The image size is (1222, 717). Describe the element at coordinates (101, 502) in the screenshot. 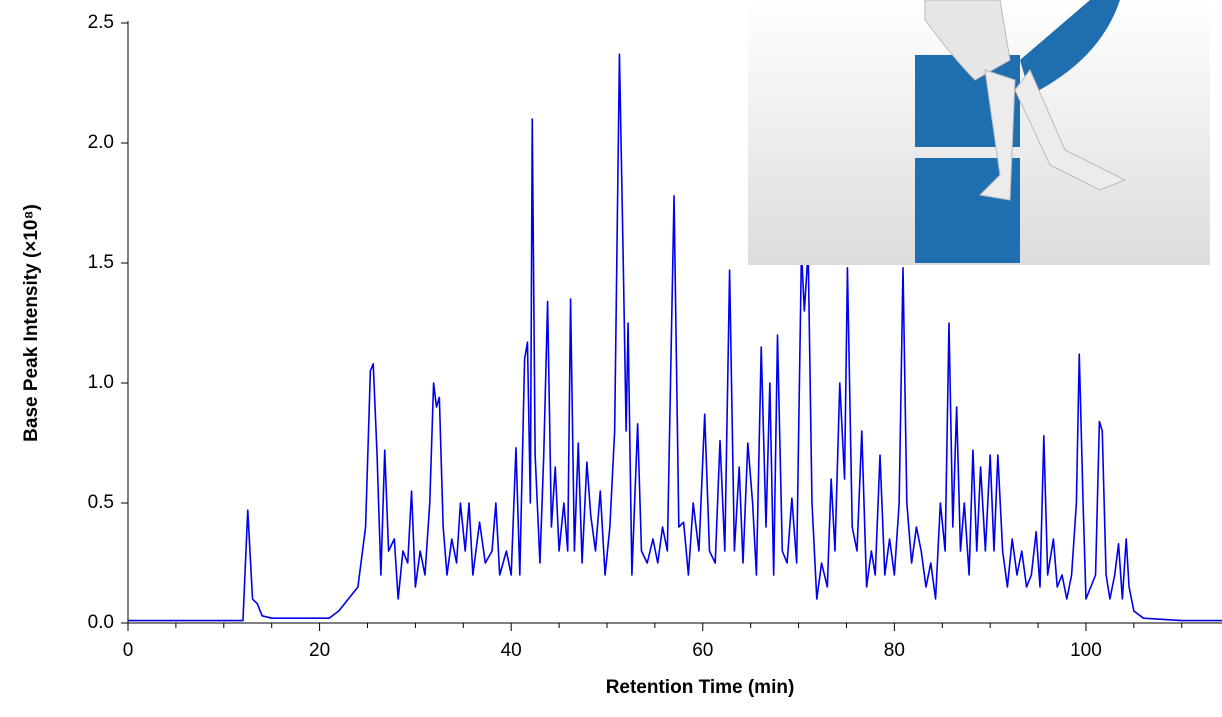

I see `y-tick-label: 0.5` at that location.